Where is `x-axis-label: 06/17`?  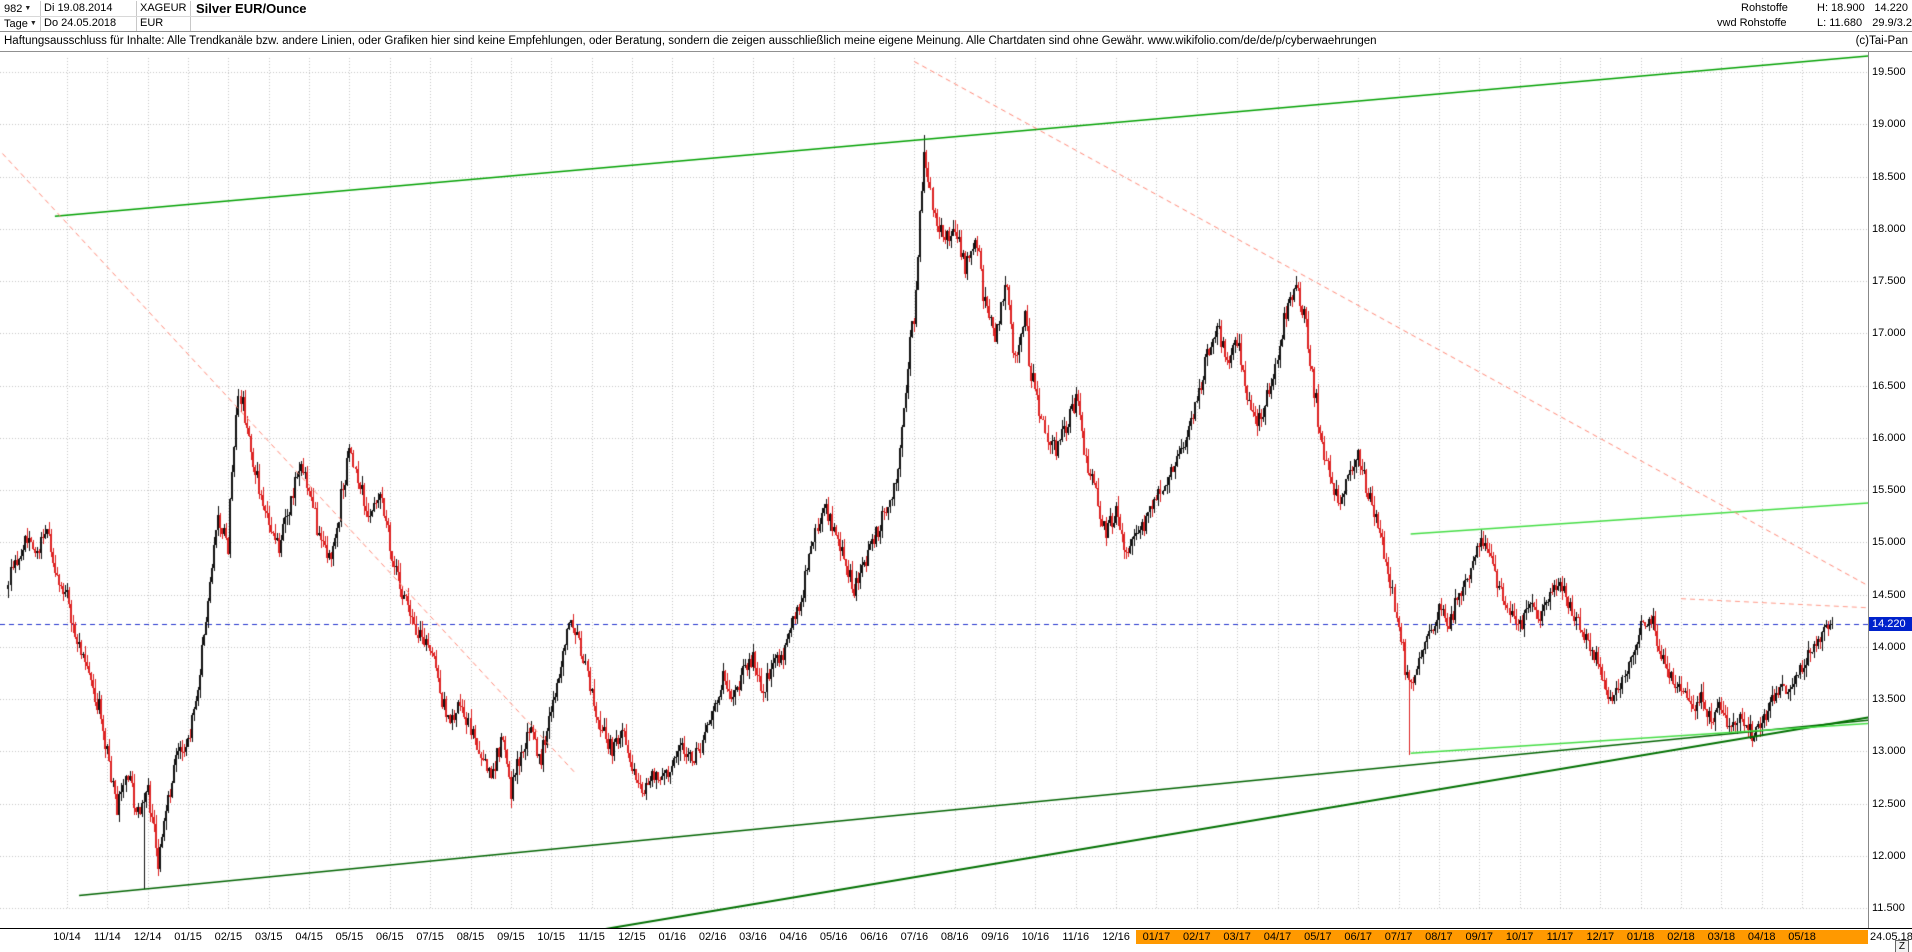
x-axis-label: 06/17 is located at coordinates (1358, 937).